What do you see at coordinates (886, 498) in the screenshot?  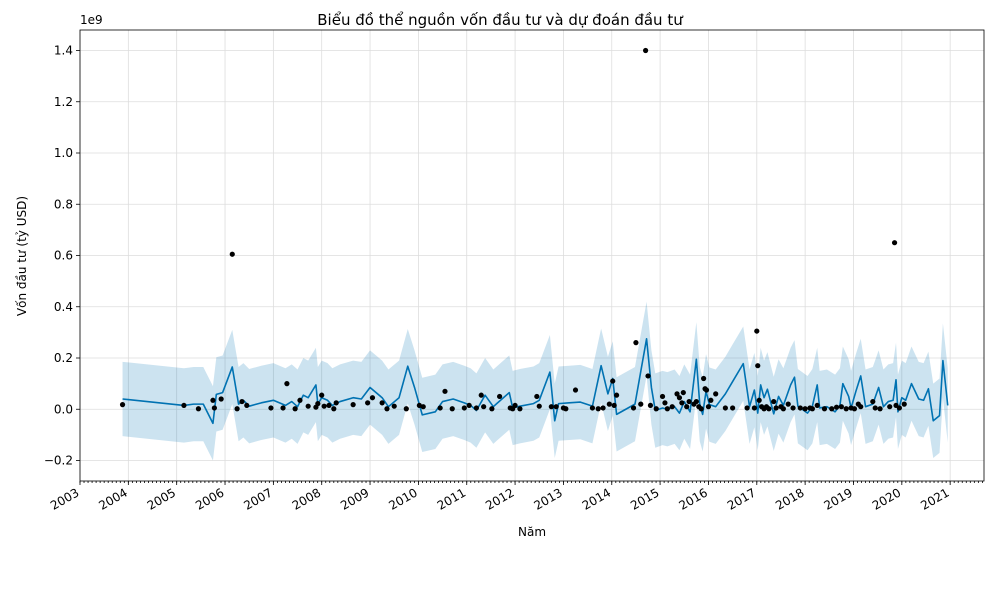 I see `x-tick-label: 2020` at bounding box center [886, 498].